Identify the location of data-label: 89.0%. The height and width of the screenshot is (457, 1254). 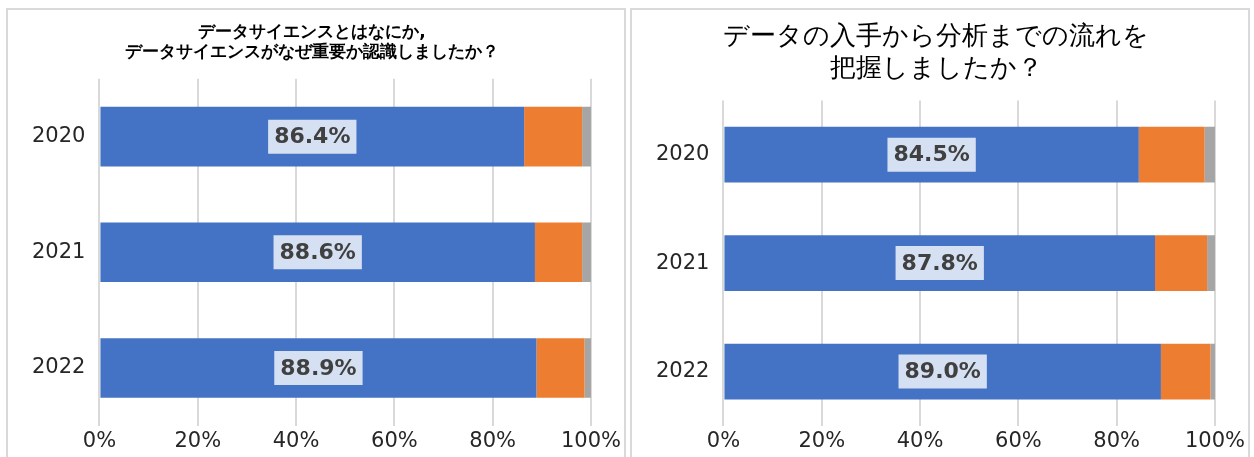
(942, 371).